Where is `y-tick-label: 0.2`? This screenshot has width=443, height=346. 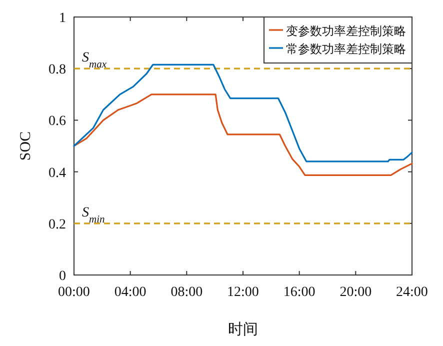 y-tick-label: 0.2 is located at coordinates (57, 224).